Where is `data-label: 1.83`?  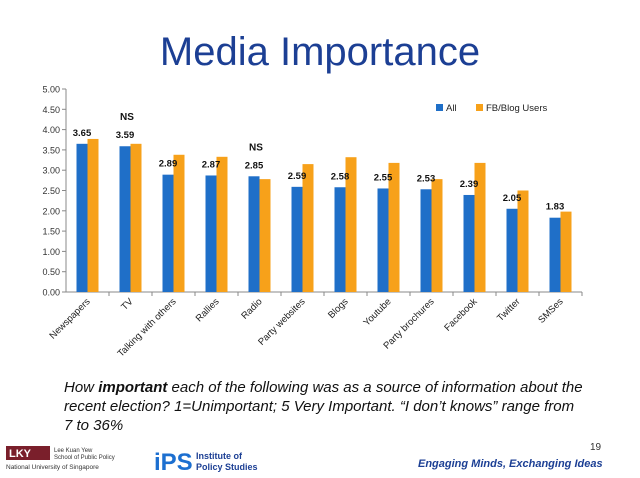 data-label: 1.83 is located at coordinates (555, 207).